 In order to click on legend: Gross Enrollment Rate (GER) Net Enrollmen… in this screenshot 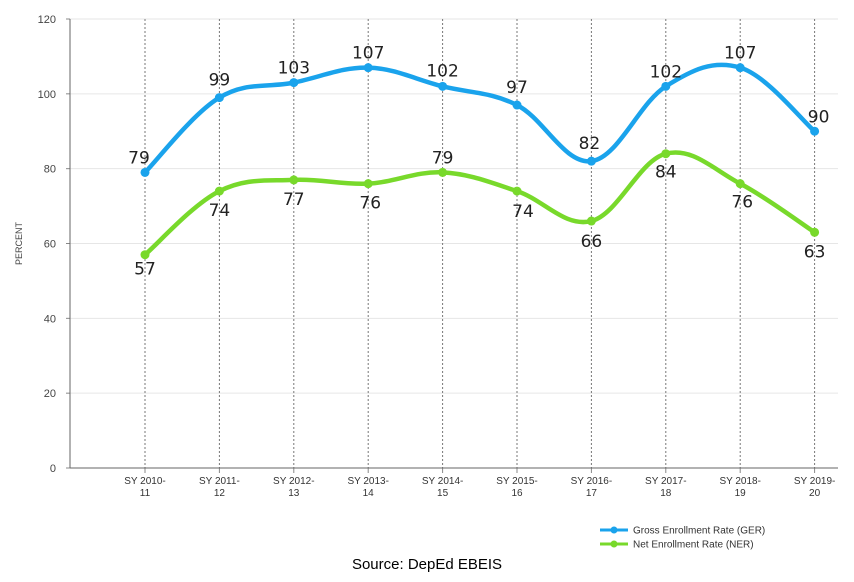, I will do `click(682, 538)`.